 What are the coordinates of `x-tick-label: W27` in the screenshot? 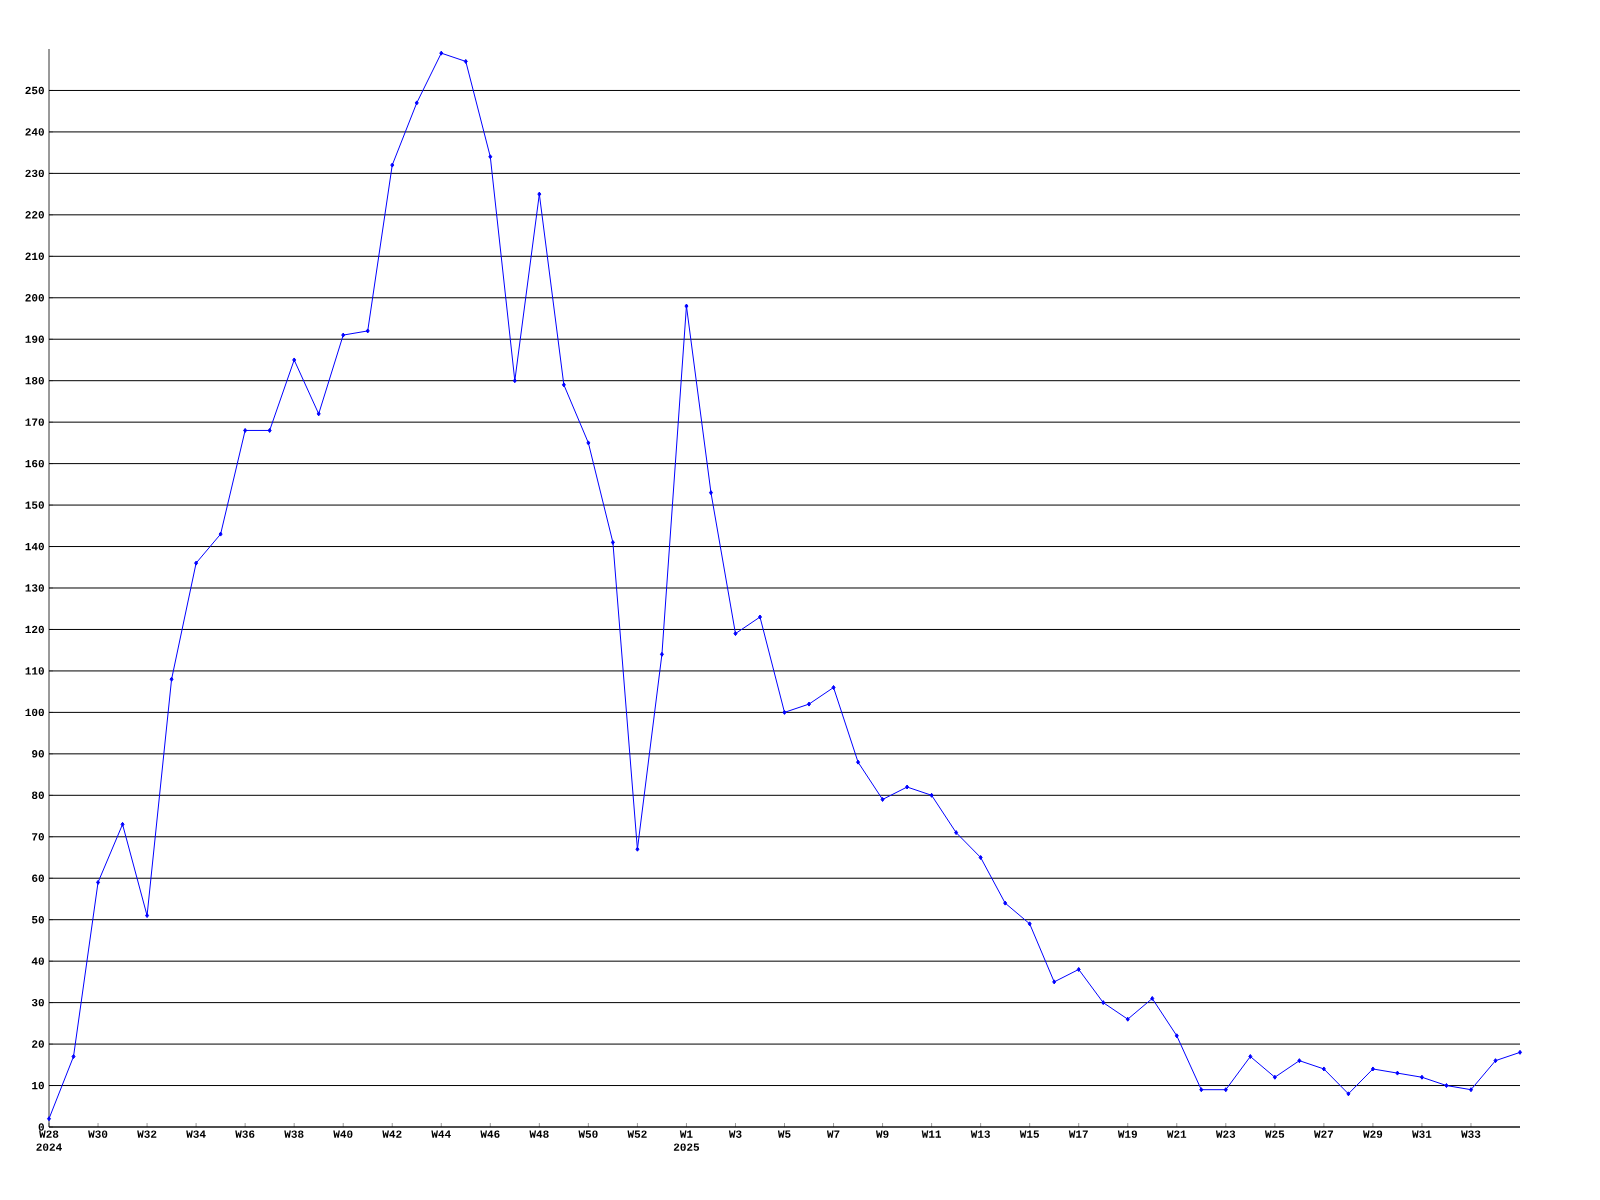 It's located at (1323, 1134).